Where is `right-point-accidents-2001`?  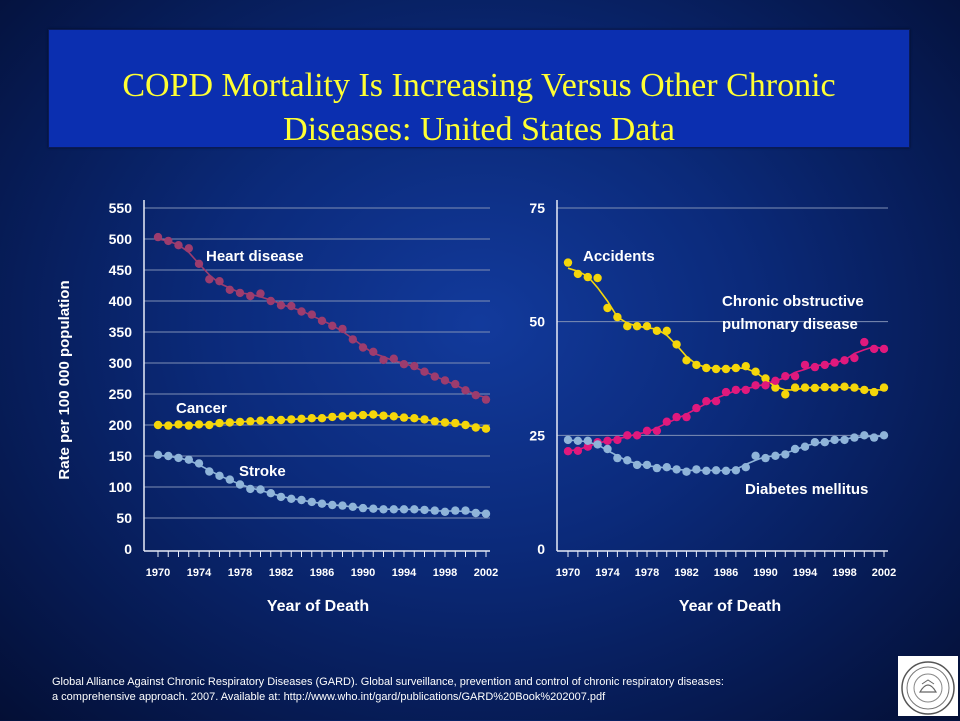
right-point-accidents-2001 is located at coordinates (874, 392).